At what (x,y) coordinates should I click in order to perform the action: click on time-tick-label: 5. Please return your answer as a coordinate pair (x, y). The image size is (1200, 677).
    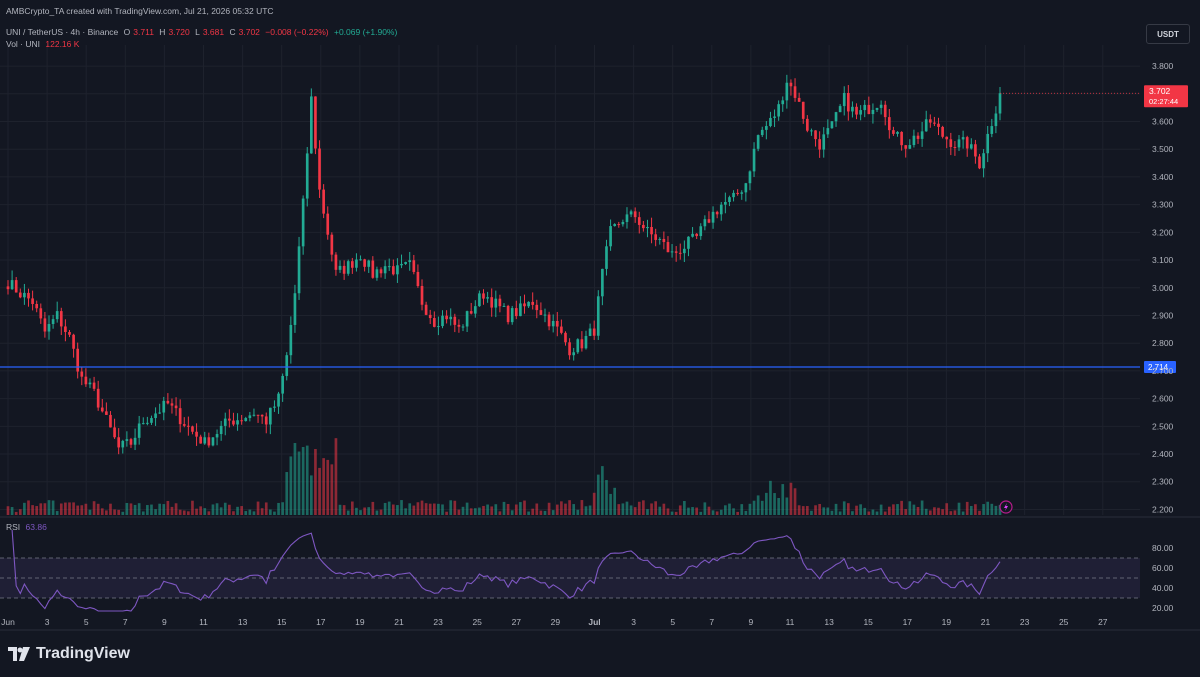
    Looking at the image, I should click on (672, 622).